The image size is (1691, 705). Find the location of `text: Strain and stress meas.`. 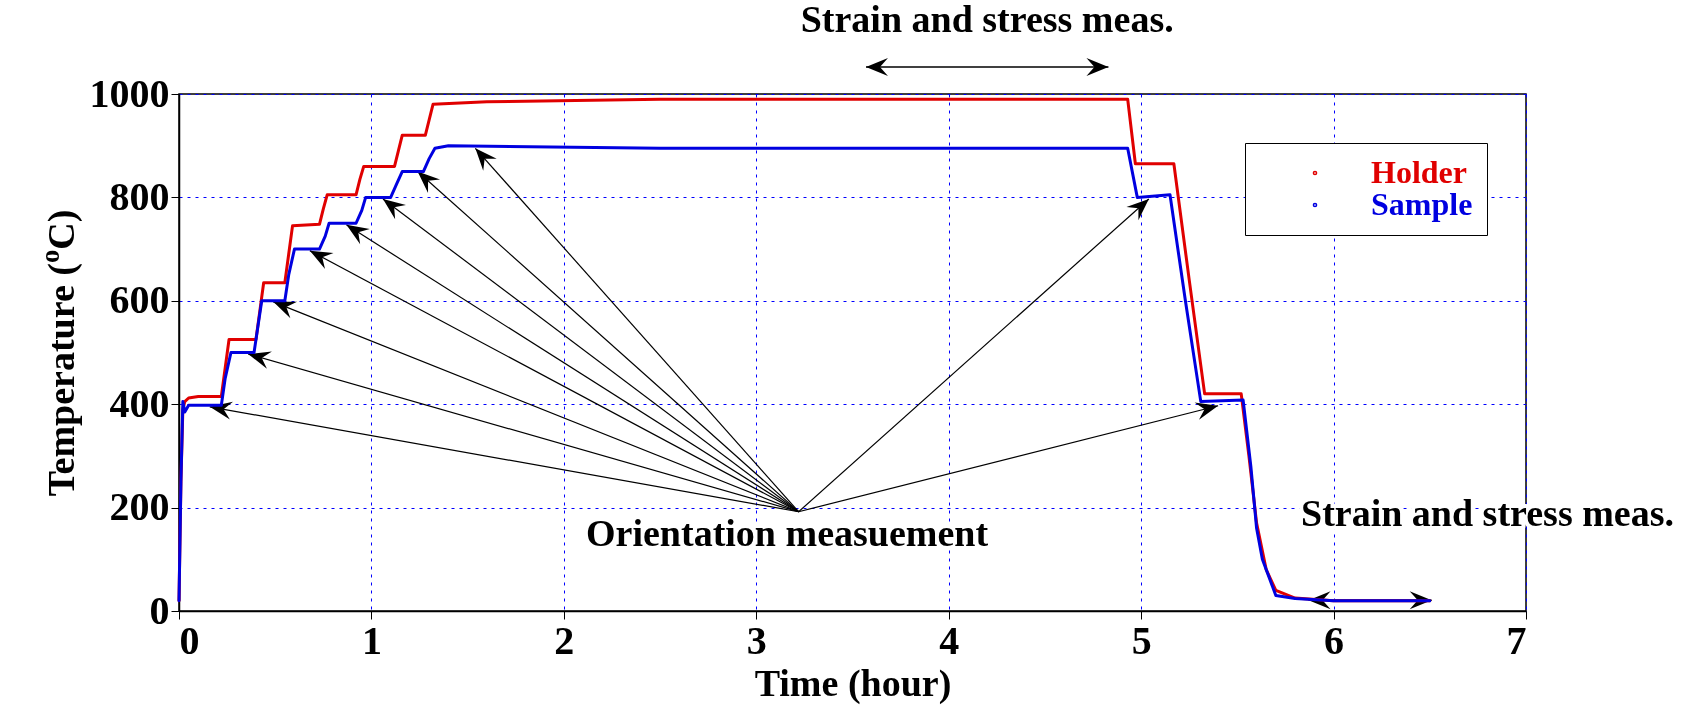

text: Strain and stress meas. is located at coordinates (987, 20).